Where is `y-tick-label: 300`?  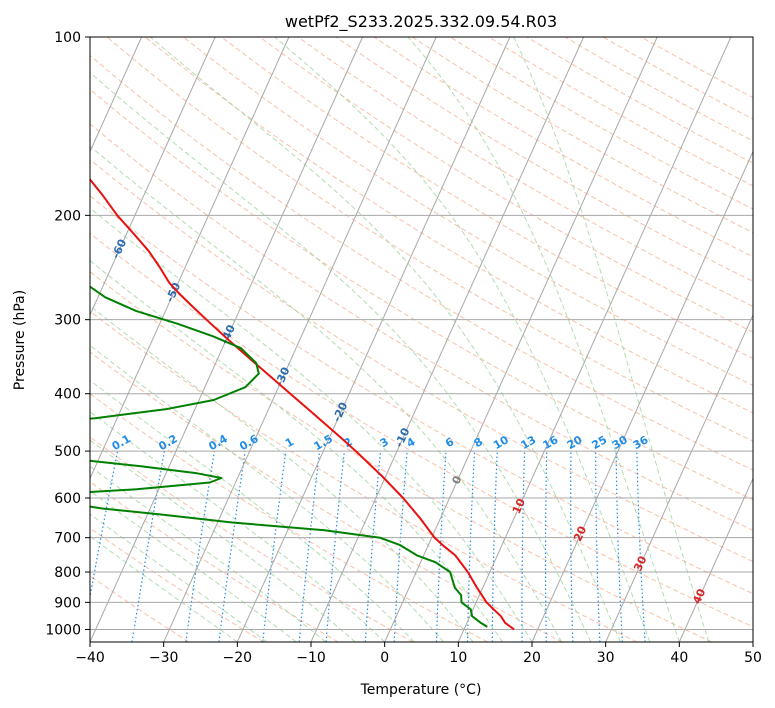
y-tick-label: 300 is located at coordinates (67, 321).